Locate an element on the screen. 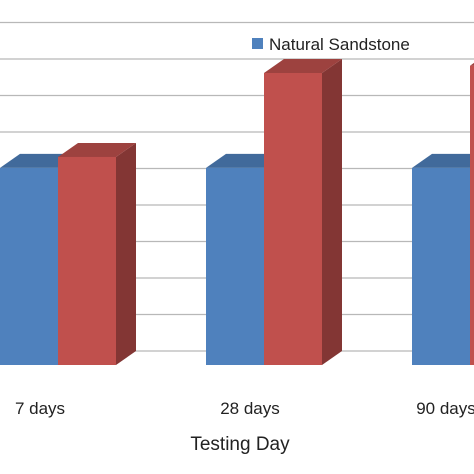 This screenshot has height=474, width=474. category-tick-labels: 7 days 28 days 90 days is located at coordinates (244, 408).